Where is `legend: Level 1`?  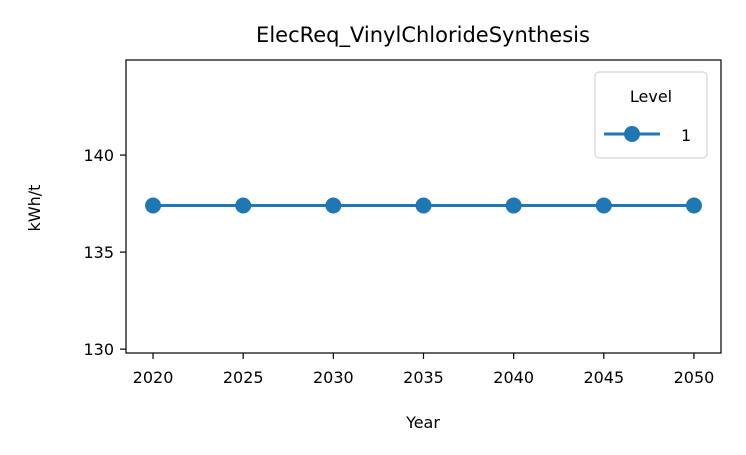
legend: Level 1 is located at coordinates (651, 115).